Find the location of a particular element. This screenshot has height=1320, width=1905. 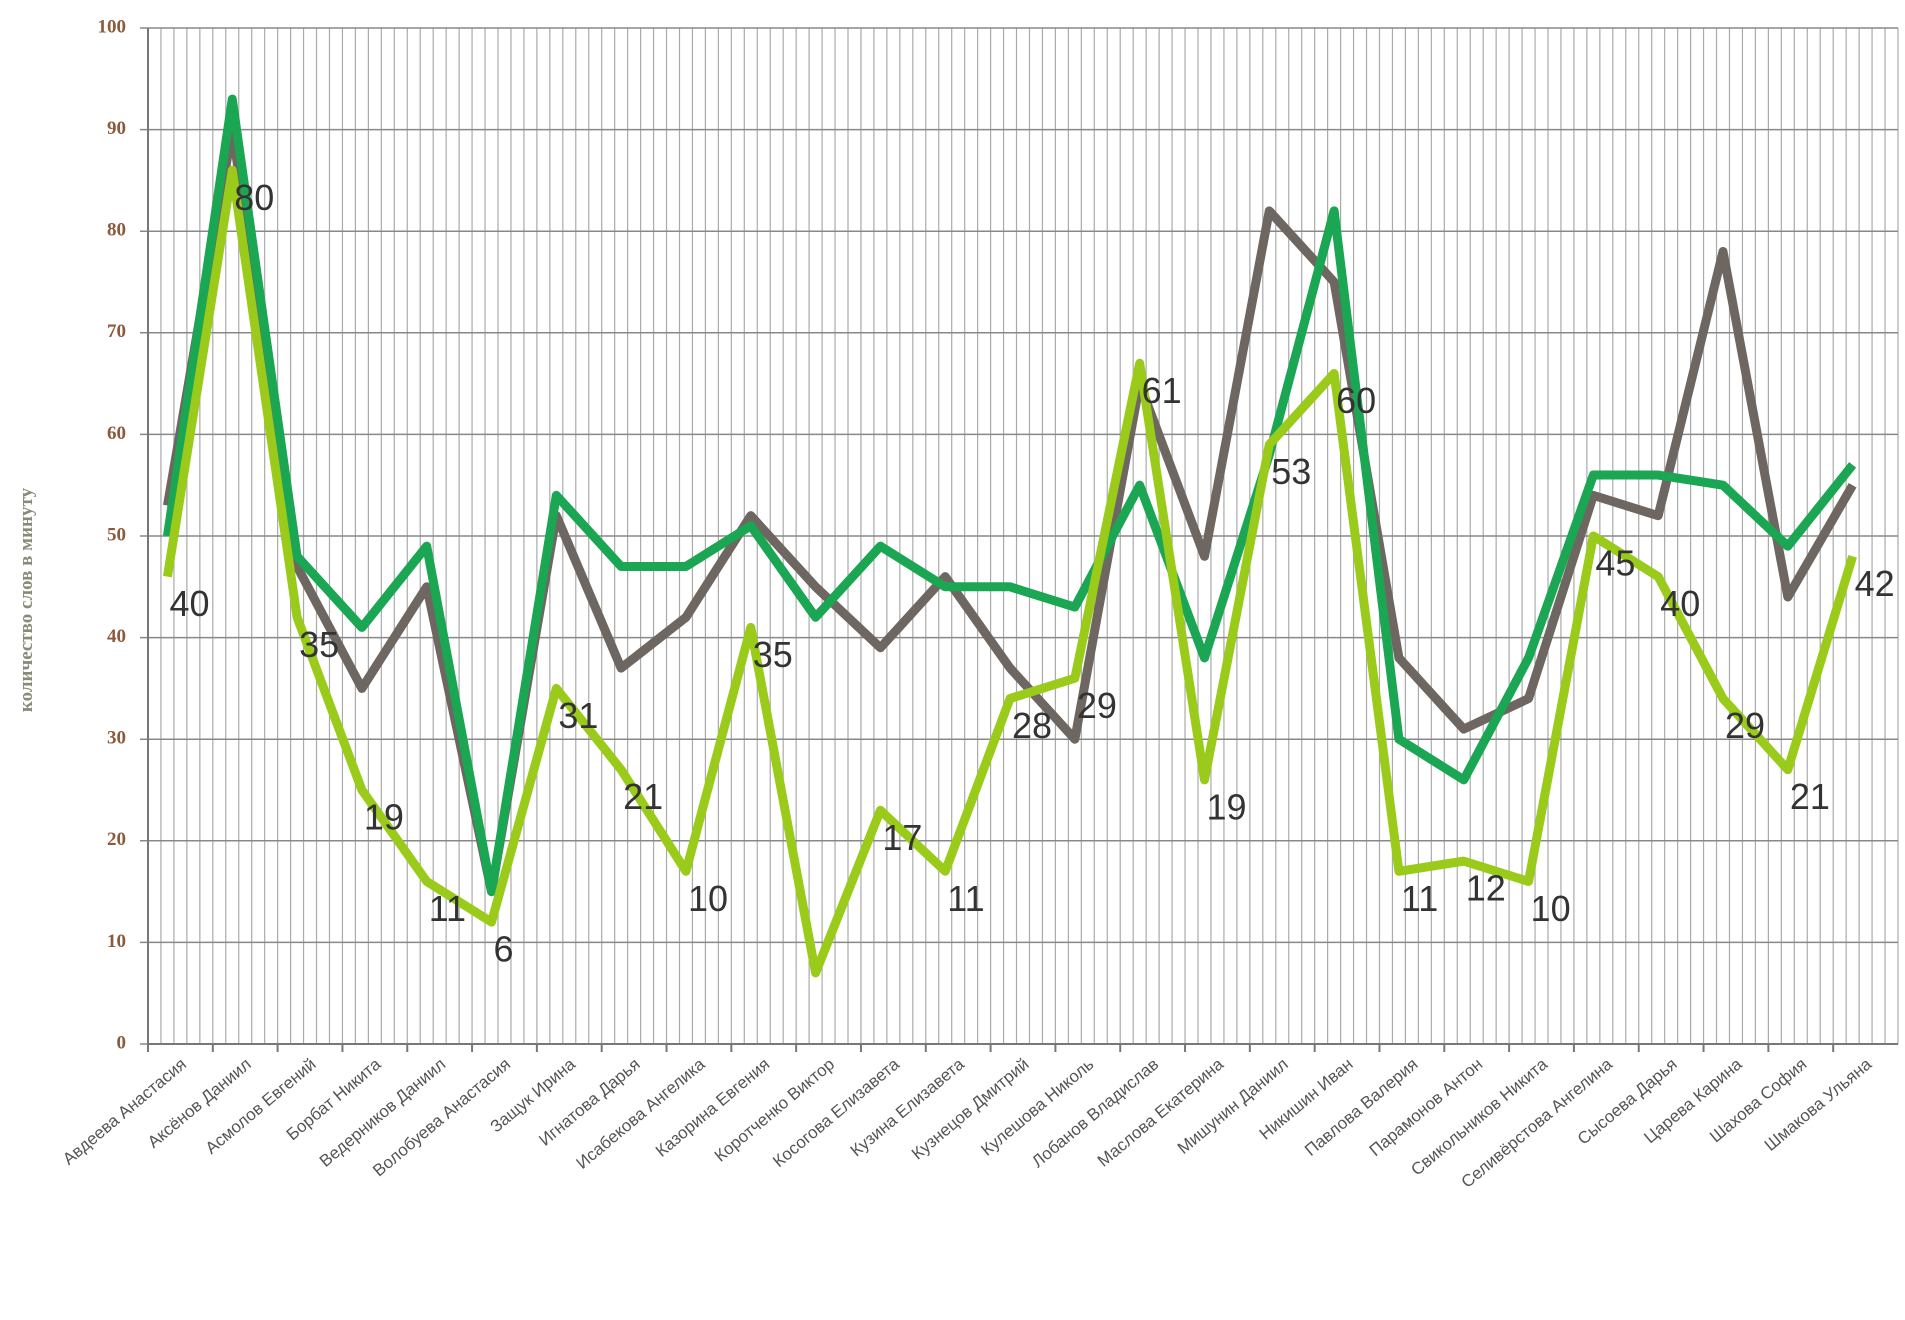

point-label: 12 is located at coordinates (1486, 888).